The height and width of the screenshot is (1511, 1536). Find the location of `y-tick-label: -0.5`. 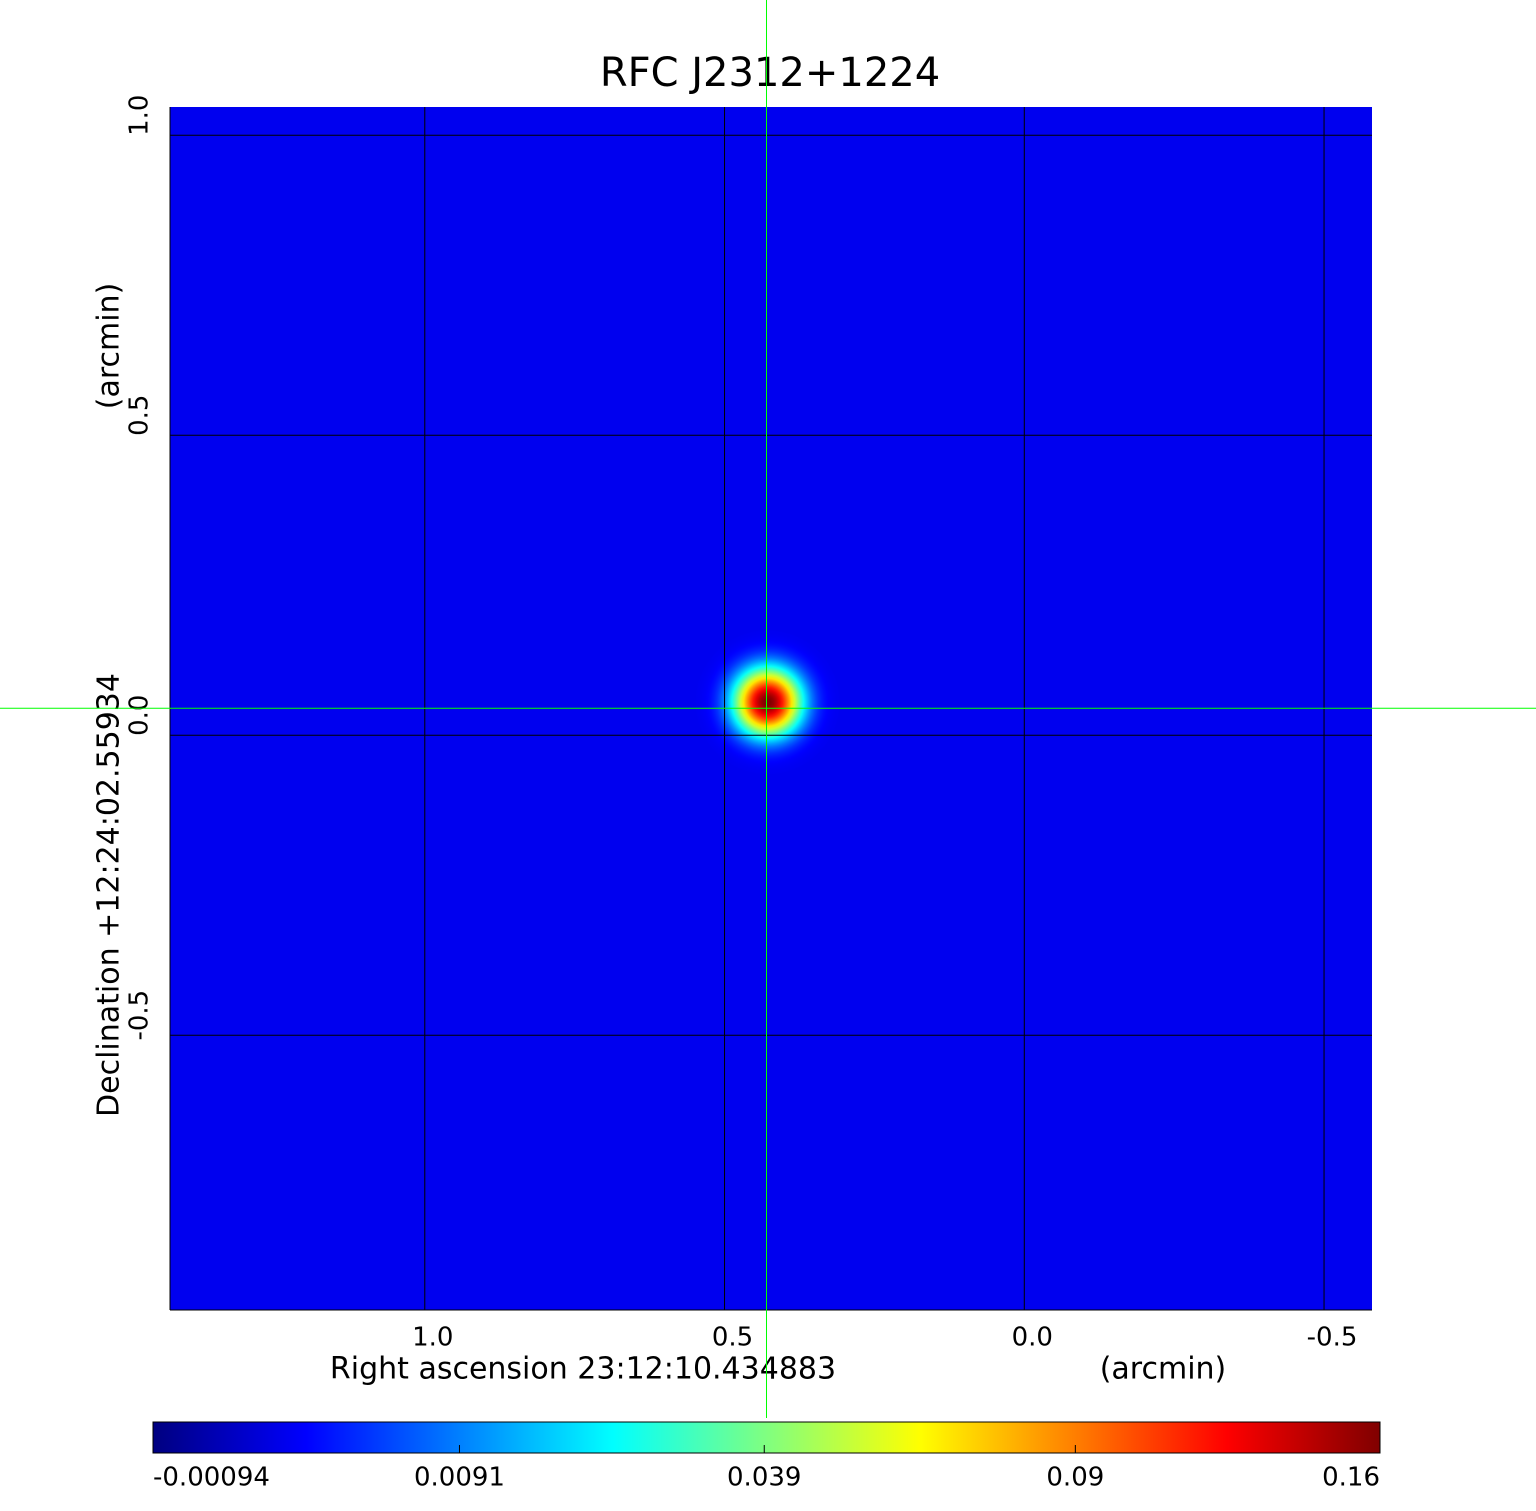

y-tick-label: -0.5 is located at coordinates (140, 1015).